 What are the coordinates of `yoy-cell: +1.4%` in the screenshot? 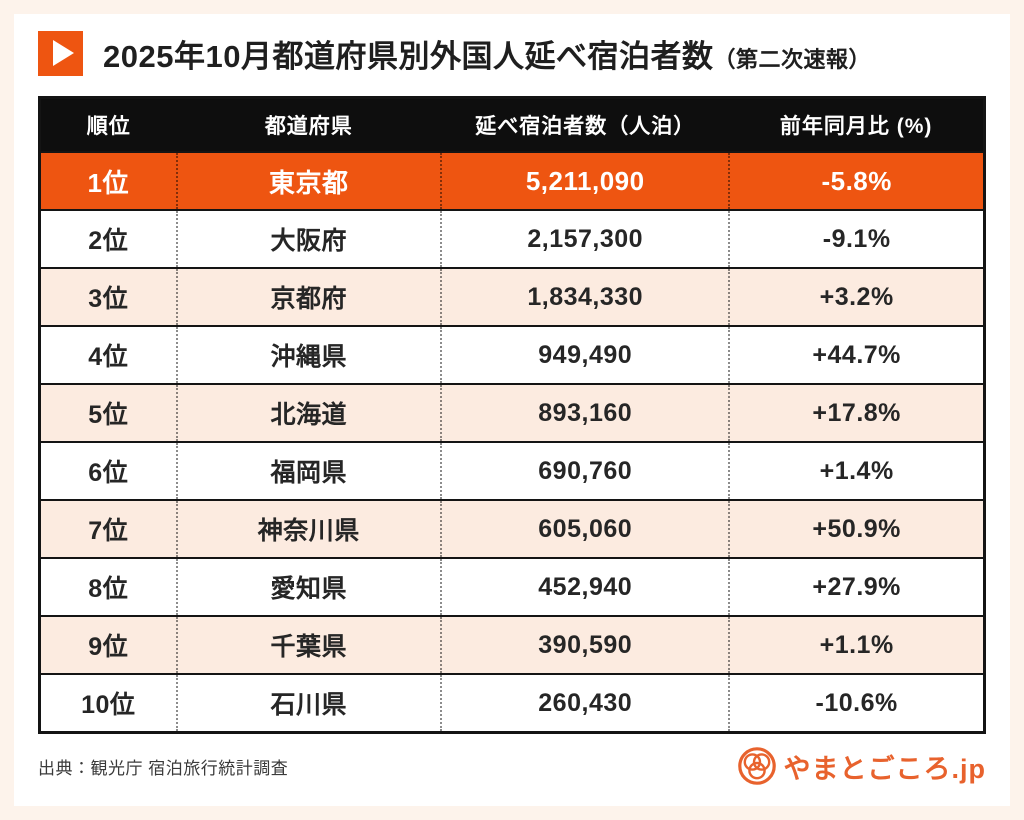 It's located at (856, 470).